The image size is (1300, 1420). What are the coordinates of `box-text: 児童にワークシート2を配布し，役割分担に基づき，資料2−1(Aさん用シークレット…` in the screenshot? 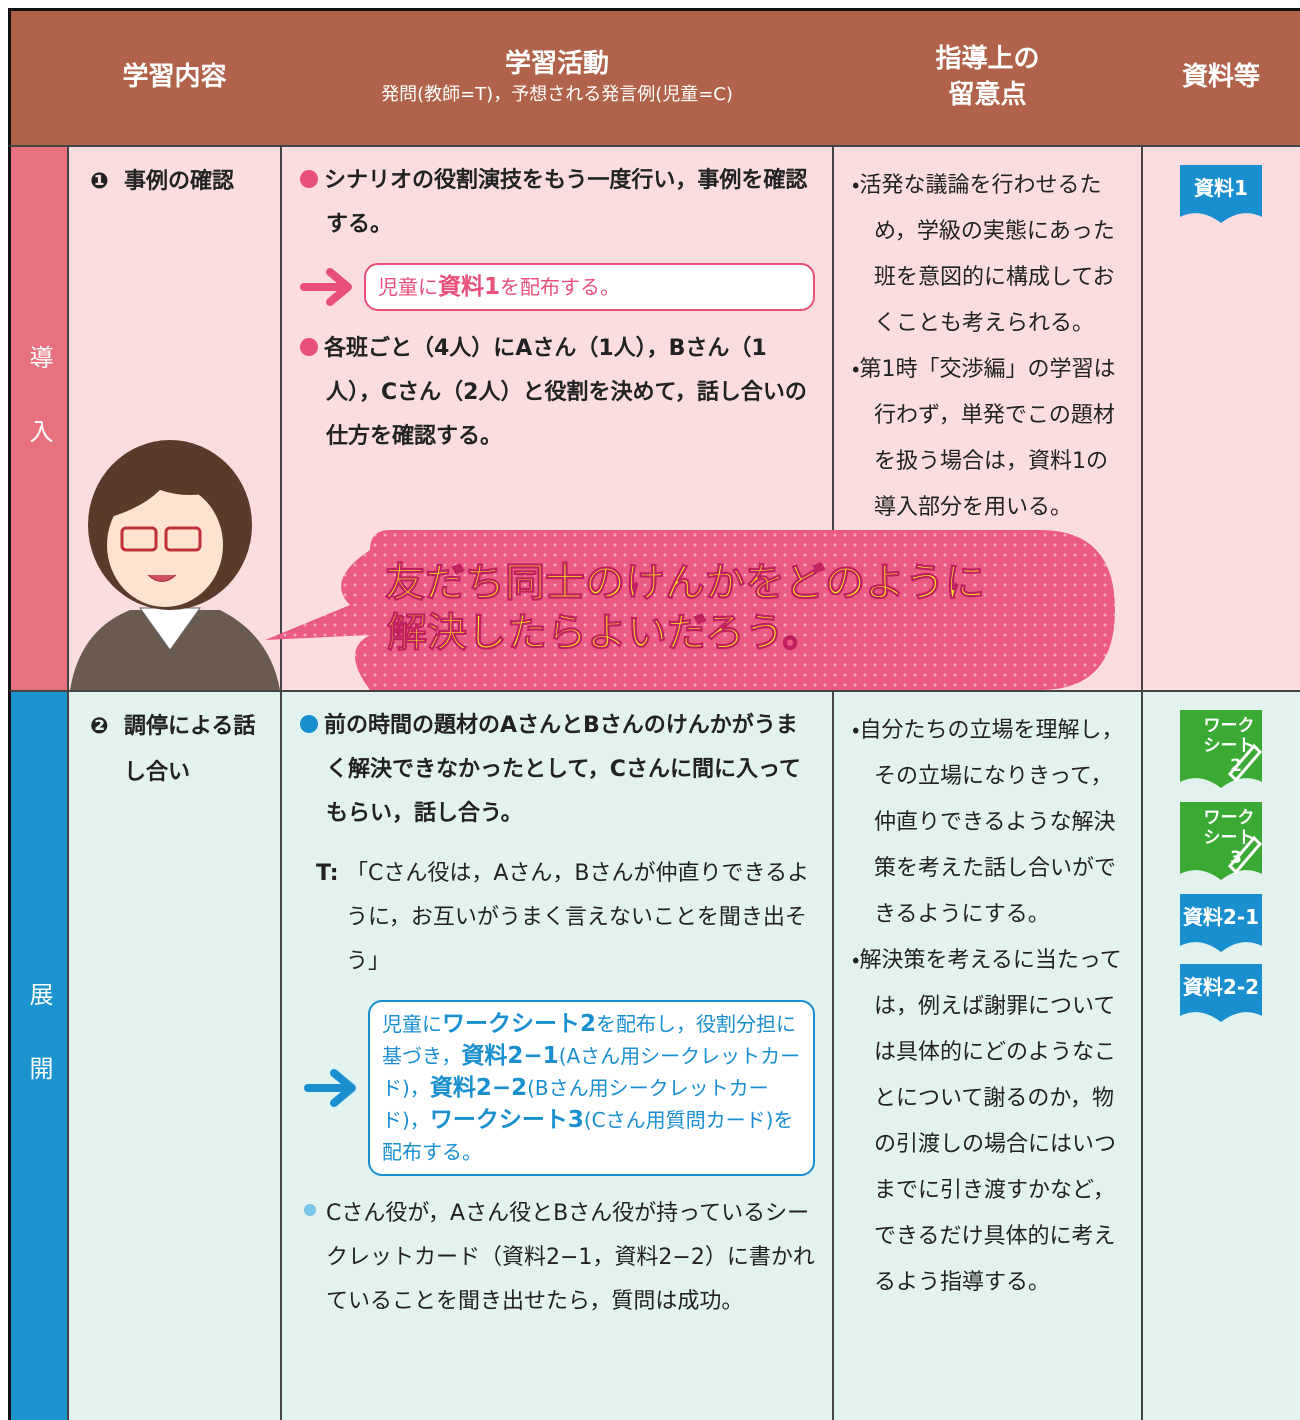 It's located at (591, 1088).